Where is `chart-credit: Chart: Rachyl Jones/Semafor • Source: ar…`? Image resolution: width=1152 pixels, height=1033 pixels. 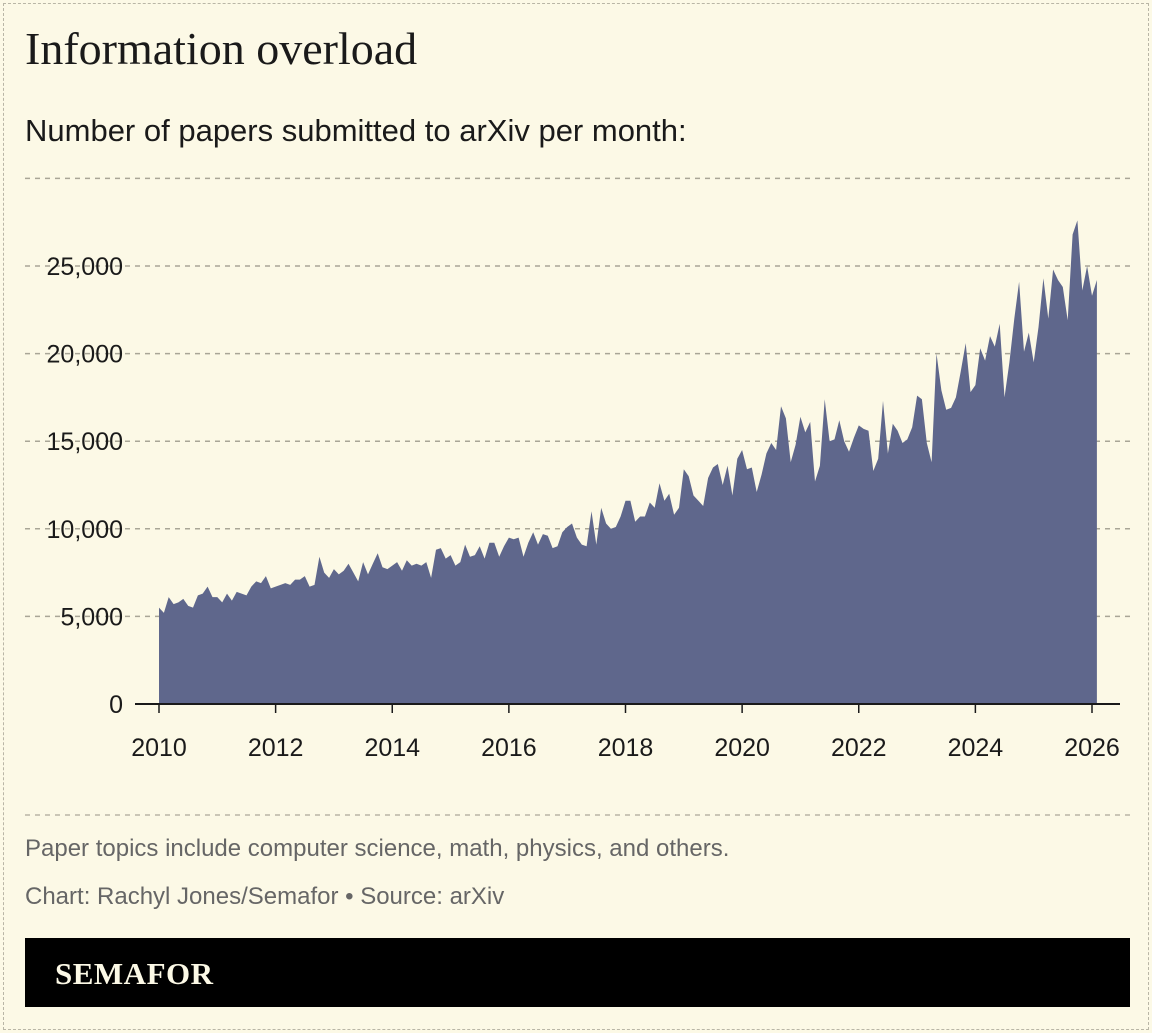 chart-credit: Chart: Rachyl Jones/Semafor • Source: ar… is located at coordinates (265, 896).